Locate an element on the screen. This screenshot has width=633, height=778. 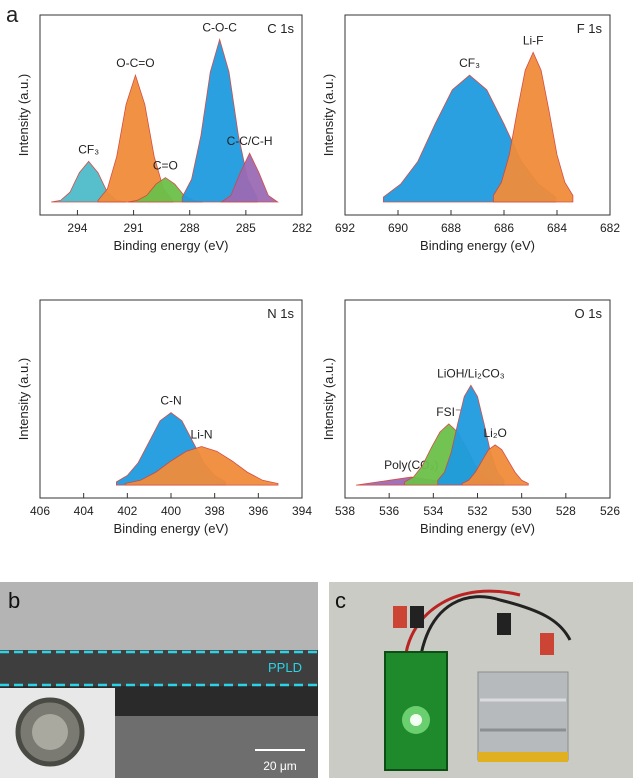
x-tick-label: 396 is located at coordinates (258, 511).